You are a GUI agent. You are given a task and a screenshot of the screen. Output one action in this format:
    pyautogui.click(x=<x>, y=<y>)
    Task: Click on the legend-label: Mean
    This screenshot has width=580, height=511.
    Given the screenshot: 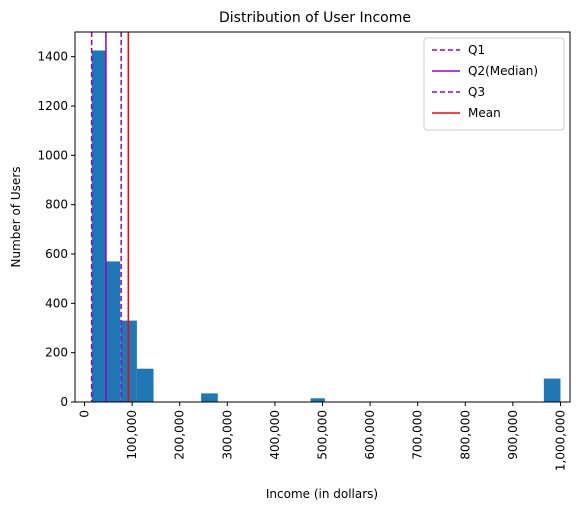 What is the action you would take?
    pyautogui.click(x=484, y=113)
    